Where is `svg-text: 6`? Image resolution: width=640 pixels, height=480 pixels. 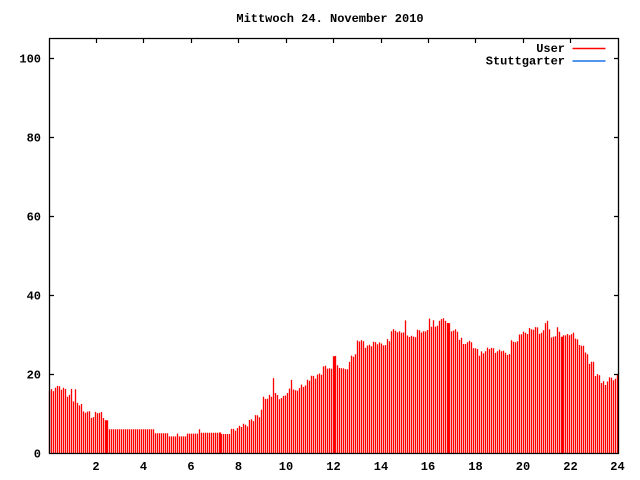 svg-text: 6 is located at coordinates (190, 467).